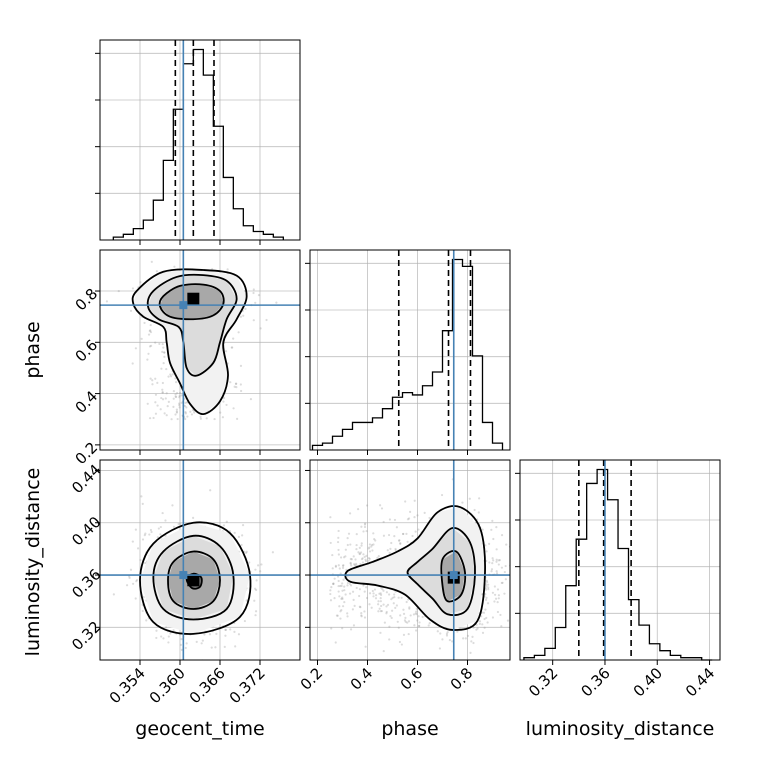  I want to click on panel-phase-vs-geocent-time: 0.2 0.4 0.6 0.8, so click(186, 358).